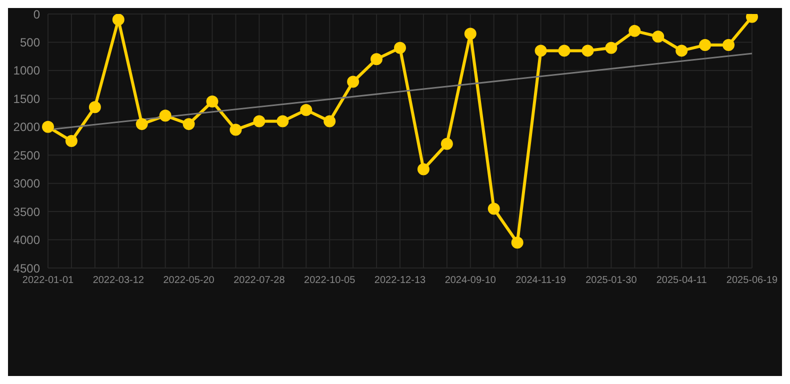 This screenshot has width=790, height=384. What do you see at coordinates (612, 280) in the screenshot?
I see `x-tick-label: 2025-01-30` at bounding box center [612, 280].